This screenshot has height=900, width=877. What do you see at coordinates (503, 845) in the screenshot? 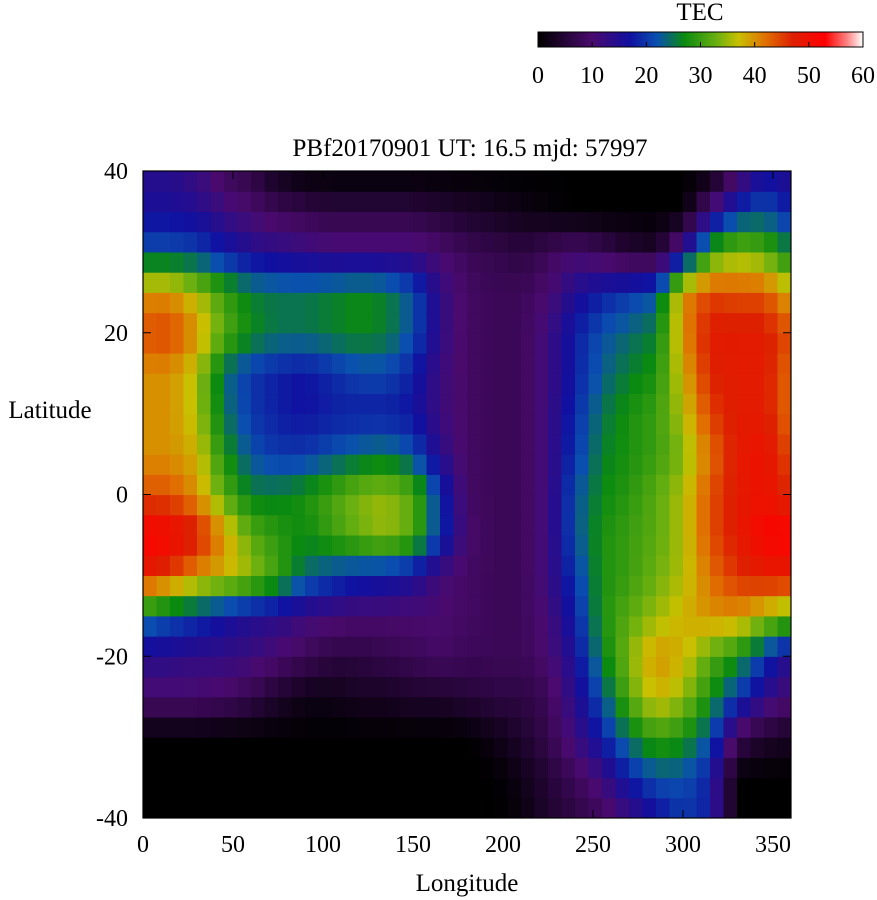
I see `x-tick-label: 200` at bounding box center [503, 845].